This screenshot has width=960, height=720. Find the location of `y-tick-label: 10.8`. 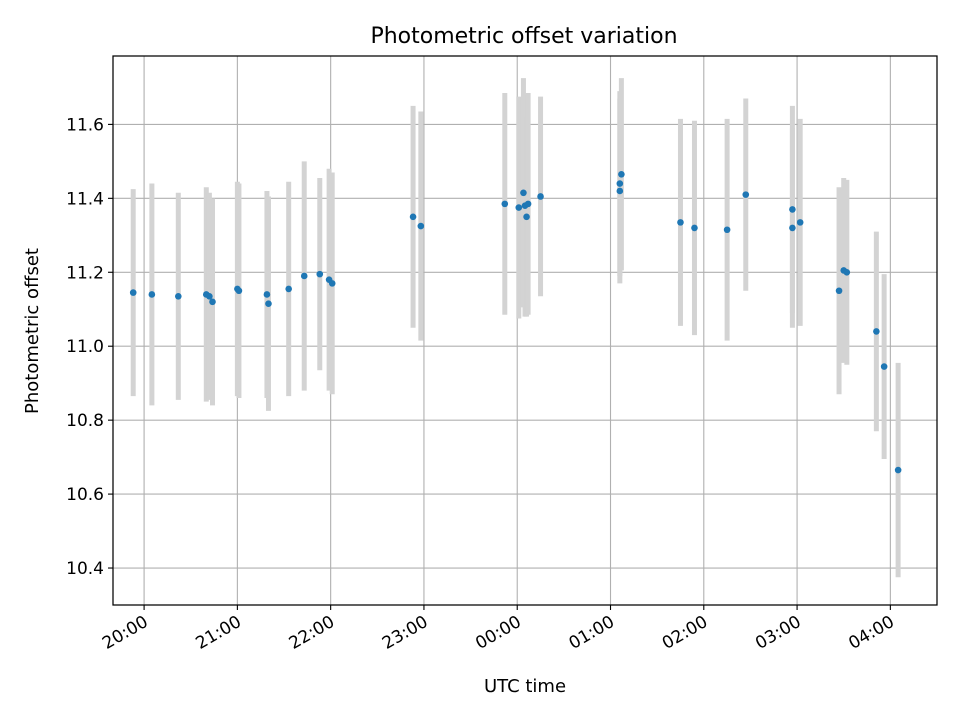

y-tick-label: 10.8 is located at coordinates (85, 421).